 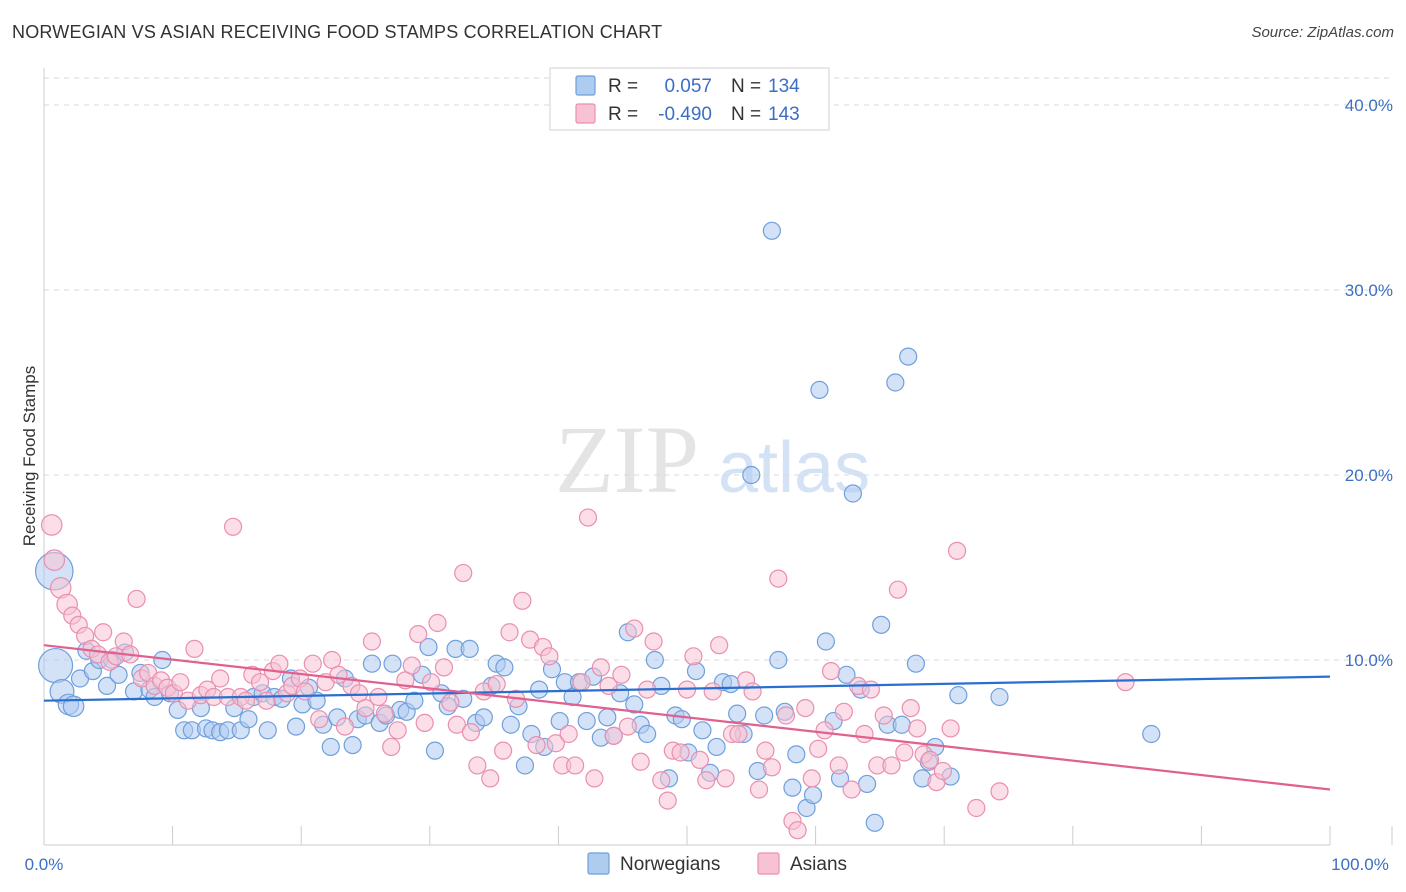 I want to click on x-tick-label-max: 100.0%, so click(x=1360, y=864).